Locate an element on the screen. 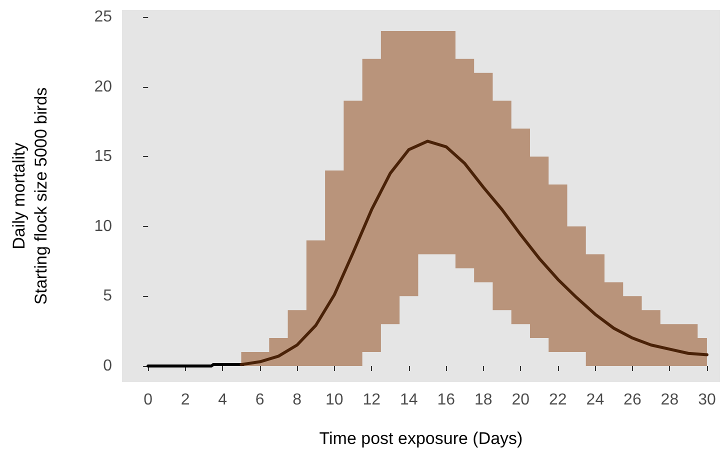 This screenshot has width=725, height=454. y-axis-title: Daily mortality Starting flock size 5000 birds is located at coordinates (30, 196).